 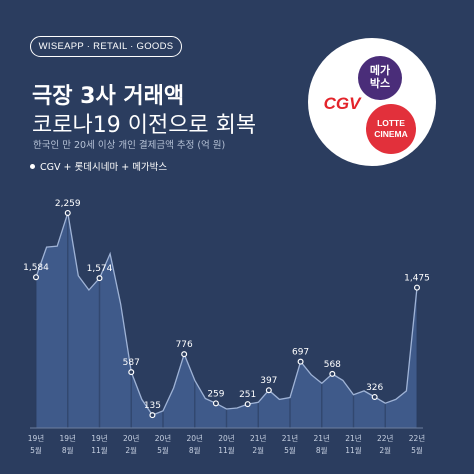 What do you see at coordinates (417, 279) in the screenshot?
I see `data-label-12: 1,475` at bounding box center [417, 279].